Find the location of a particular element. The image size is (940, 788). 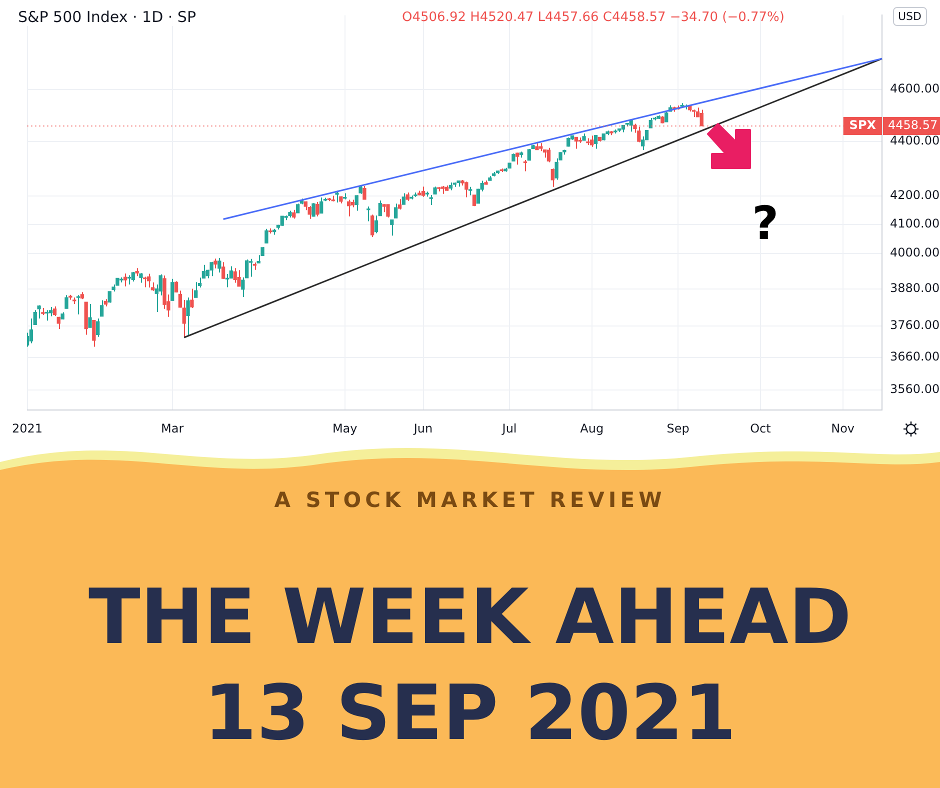

text: THE WEEK AHEAD is located at coordinates (470, 616).